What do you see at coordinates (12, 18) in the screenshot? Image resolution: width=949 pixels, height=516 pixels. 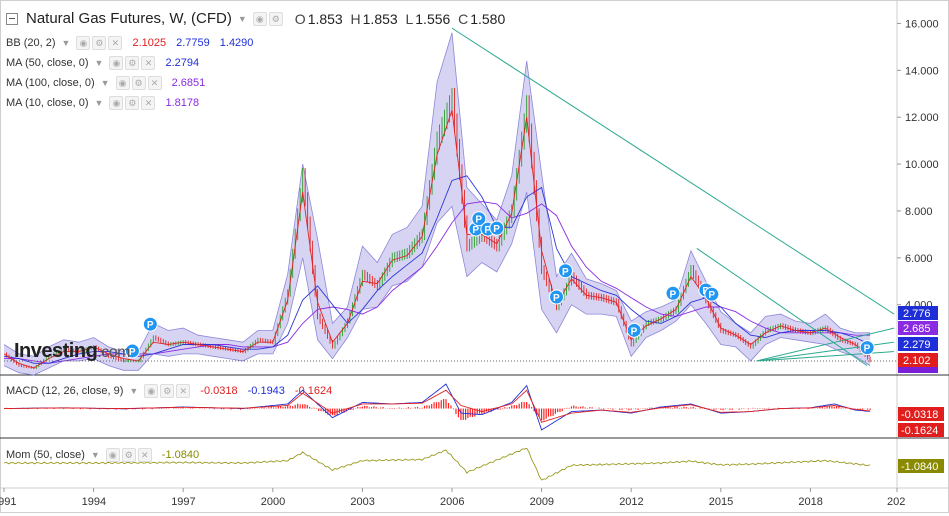 I see `collapse-icon` at bounding box center [12, 18].